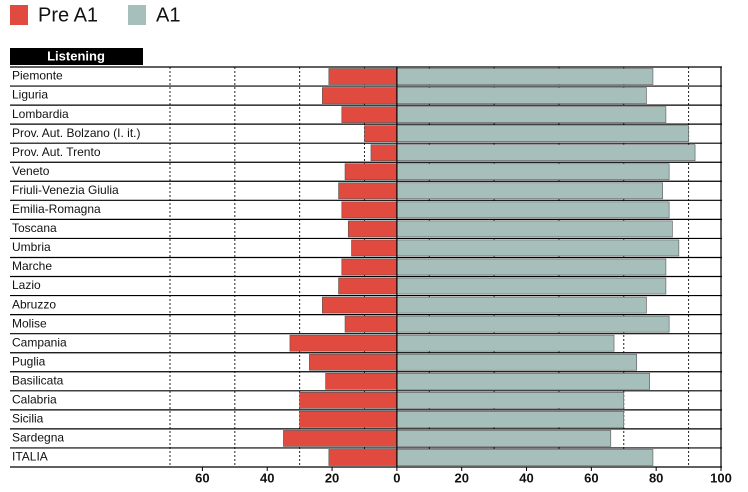 The height and width of the screenshot is (492, 748). Describe the element at coordinates (721, 477) in the screenshot. I see `x-tick-label: 100` at that location.